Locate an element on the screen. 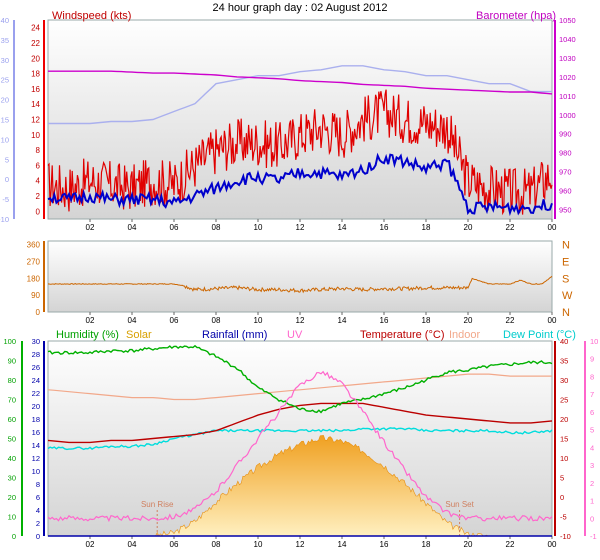 The height and width of the screenshot is (560, 600). gust-tick-label: 35 is located at coordinates (5, 40).